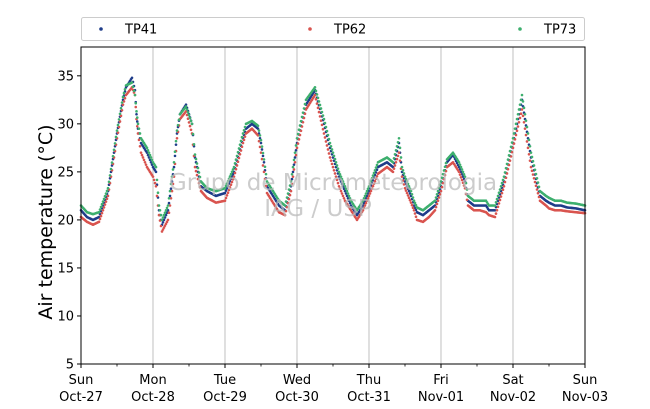 This screenshot has width=650, height=409. Describe the element at coordinates (513, 397) in the screenshot. I see `x-tick-label-date: Nov-02` at that location.